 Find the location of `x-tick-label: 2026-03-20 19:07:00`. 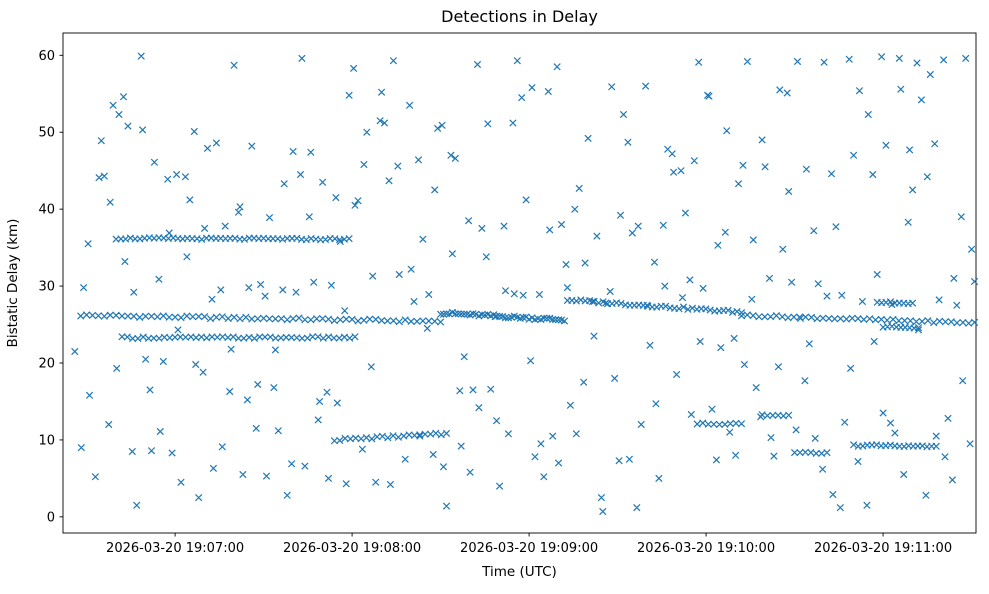

x-tick-label: 2026-03-20 19:07:00 is located at coordinates (175, 548).